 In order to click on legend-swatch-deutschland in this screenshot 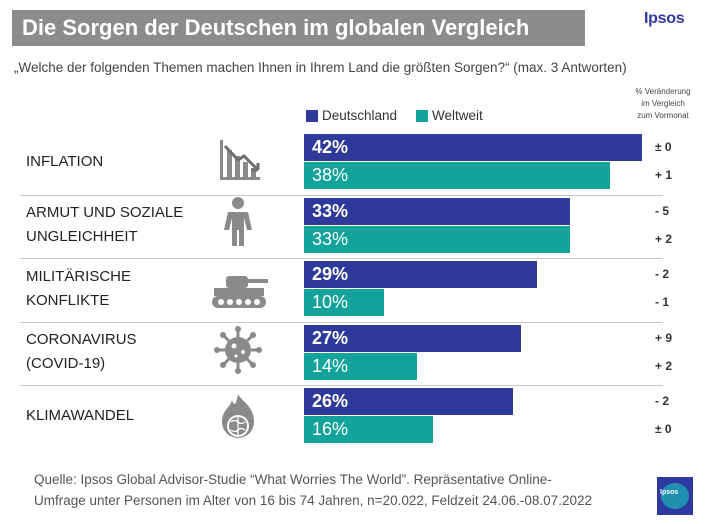, I will do `click(312, 116)`.